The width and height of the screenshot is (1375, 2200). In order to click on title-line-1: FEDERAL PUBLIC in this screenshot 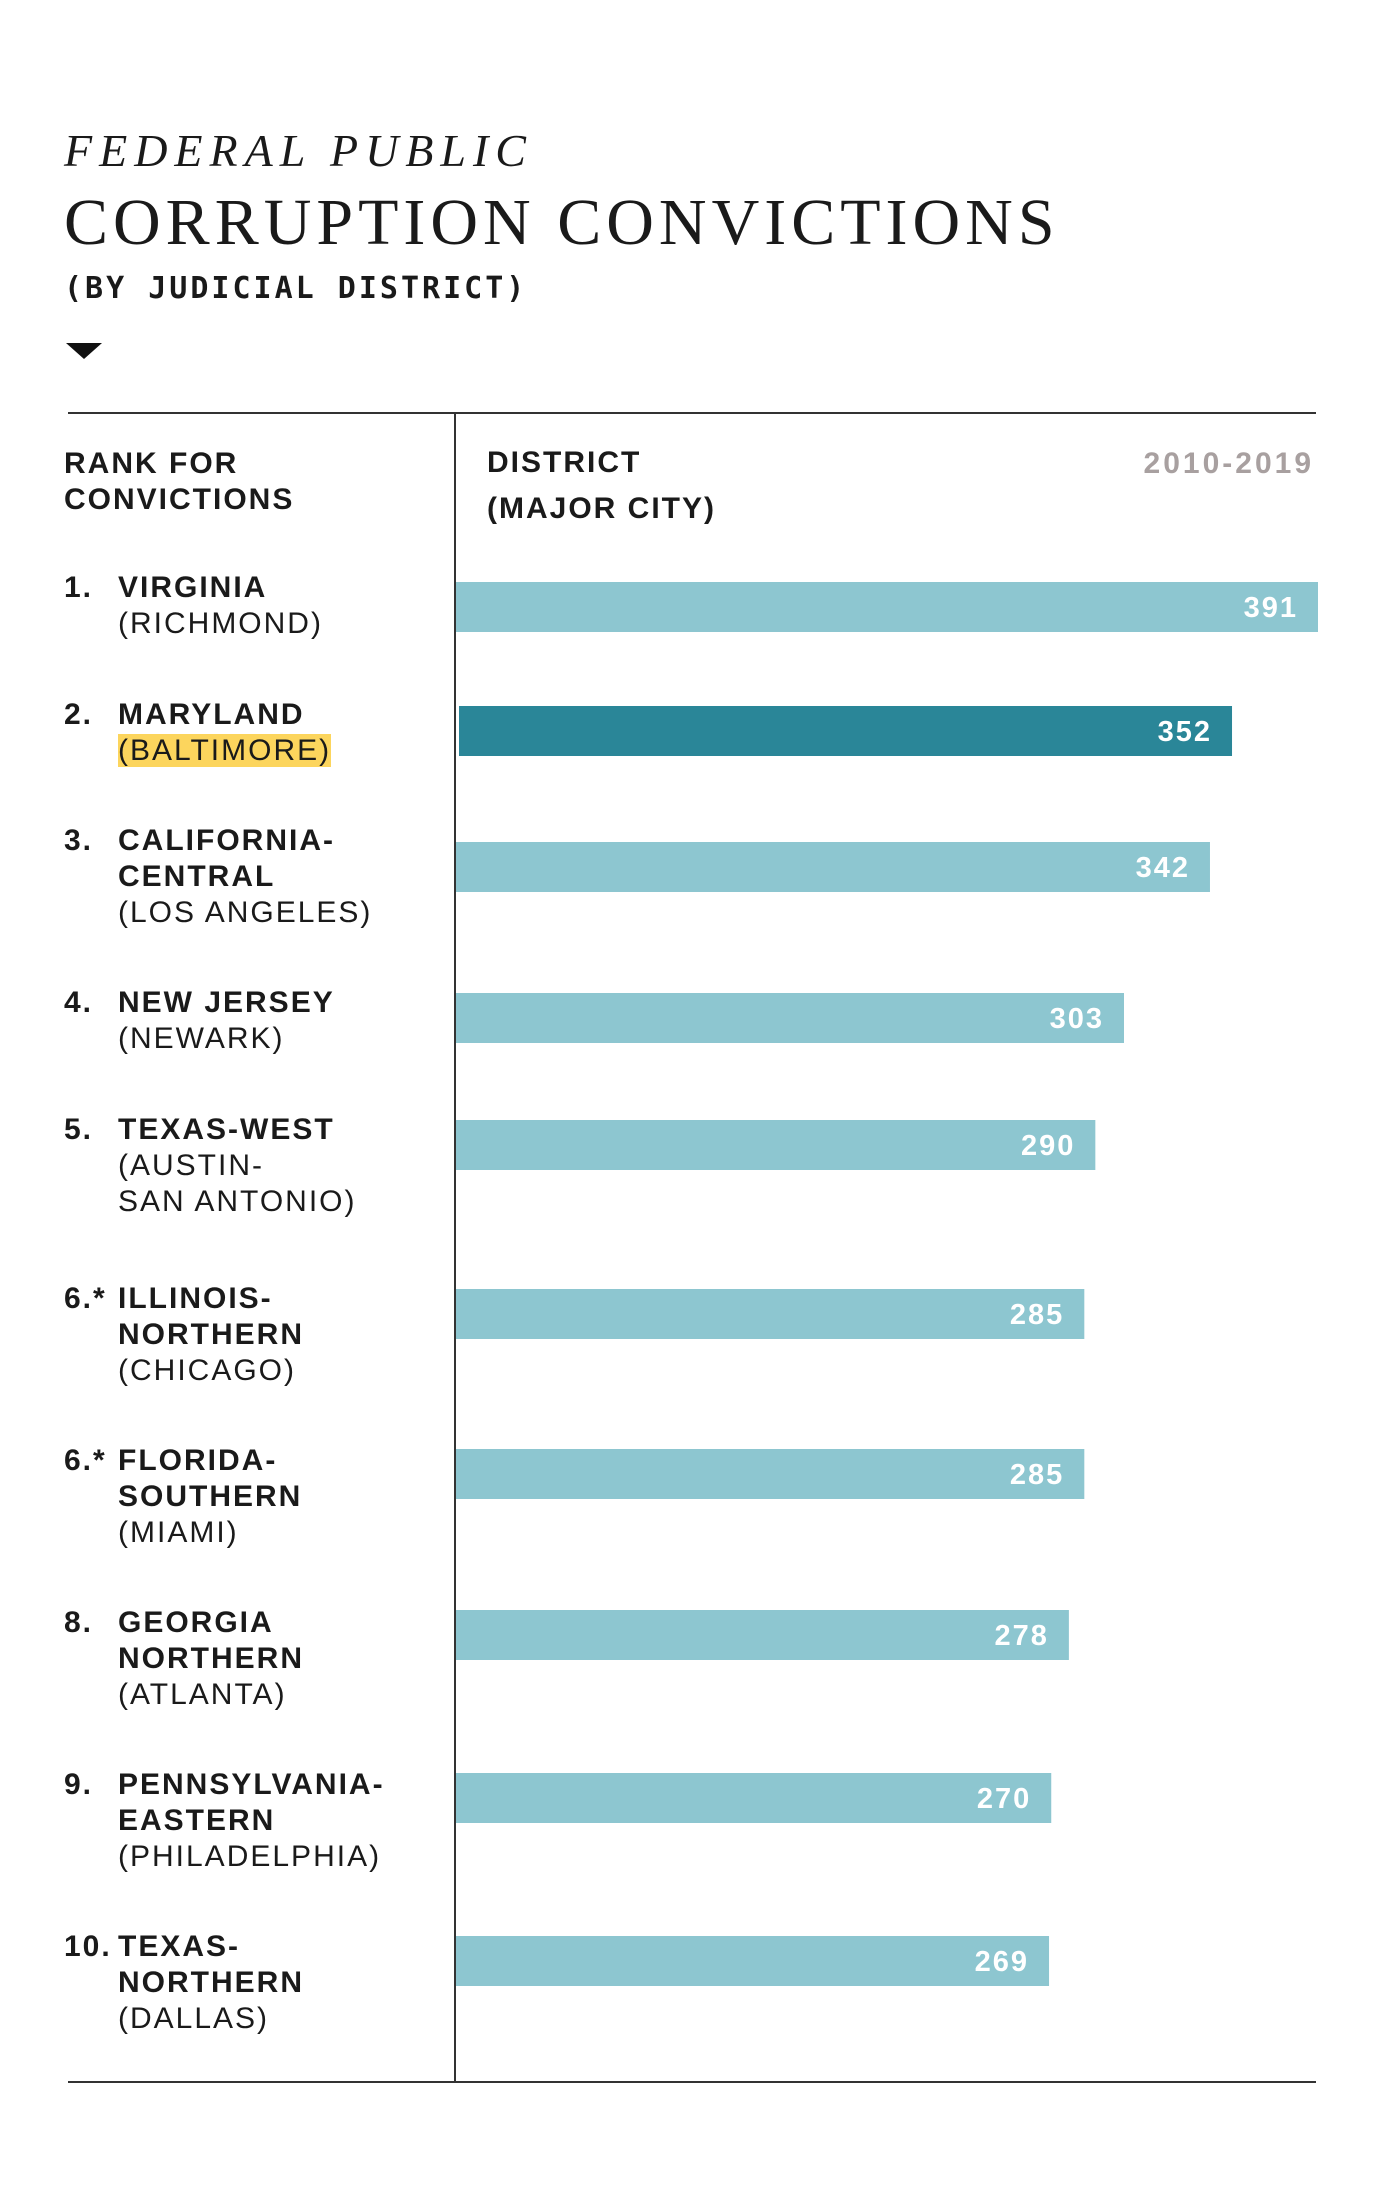, I will do `click(298, 150)`.